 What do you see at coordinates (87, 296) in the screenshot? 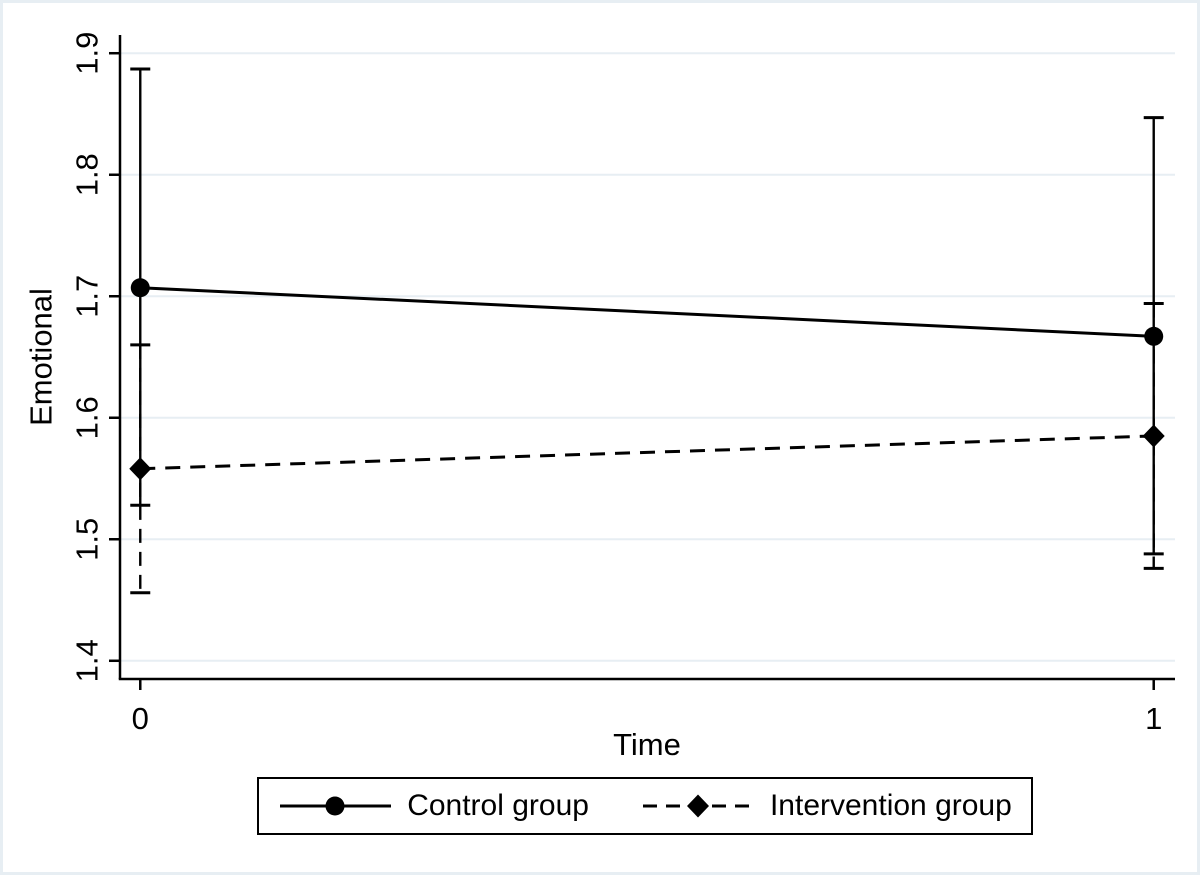
I see `y-tick-label-1.7: 1.7` at bounding box center [87, 296].